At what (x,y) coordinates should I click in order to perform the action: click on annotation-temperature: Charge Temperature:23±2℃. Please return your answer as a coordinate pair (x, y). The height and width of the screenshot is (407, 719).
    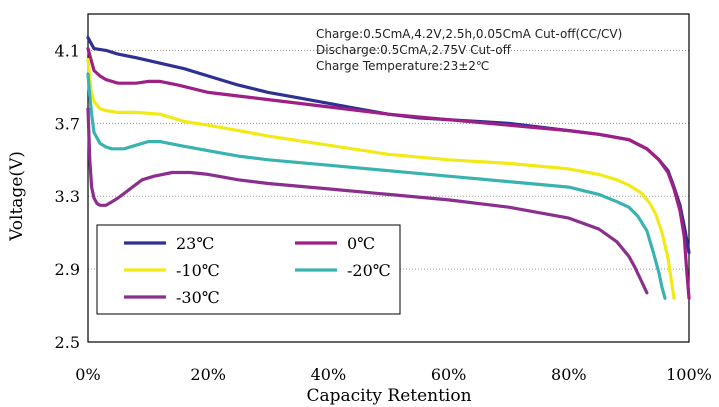
    Looking at the image, I should click on (402, 66).